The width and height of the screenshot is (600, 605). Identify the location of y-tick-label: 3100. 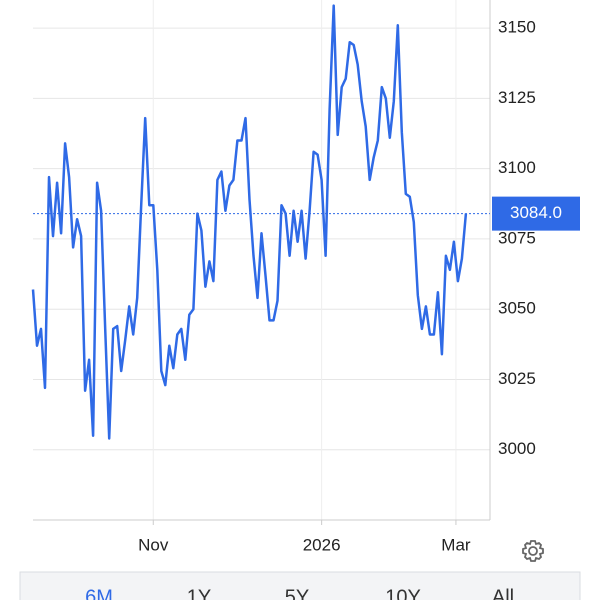
(517, 167).